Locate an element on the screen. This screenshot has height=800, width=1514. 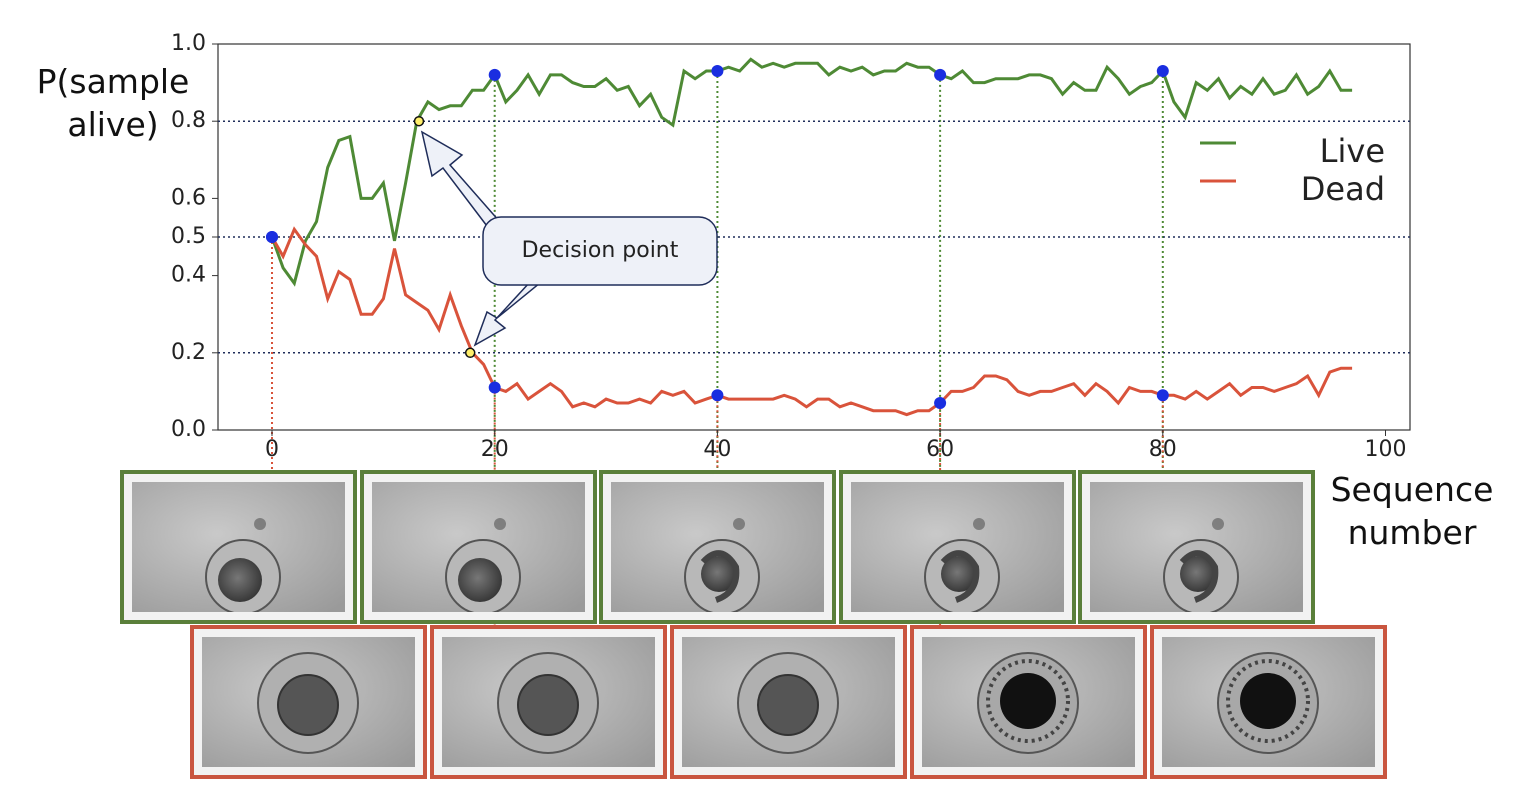
x-tick-label: 20 is located at coordinates (495, 449).